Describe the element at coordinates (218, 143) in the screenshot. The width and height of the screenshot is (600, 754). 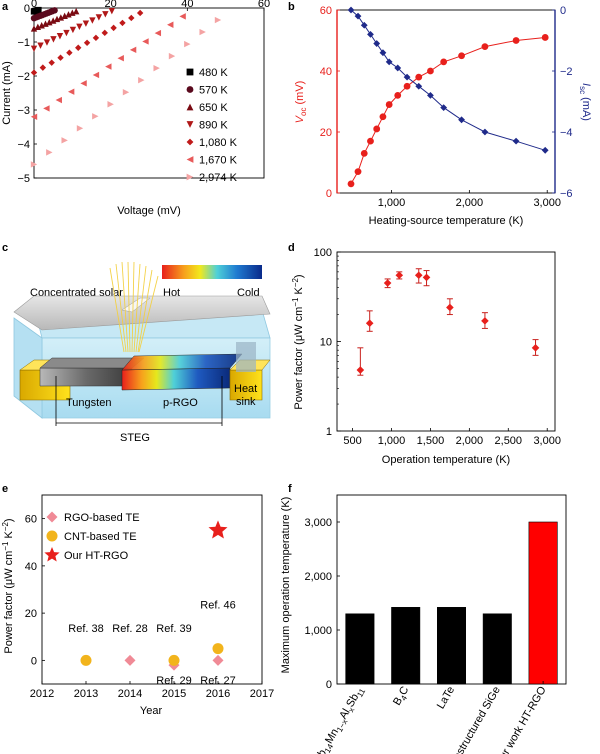
I see `legend-label: 1,080 K` at that location.